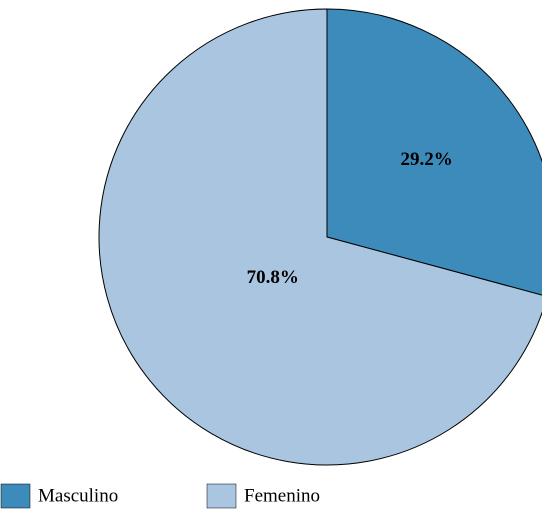 This screenshot has height=510, width=542. Describe the element at coordinates (78, 495) in the screenshot. I see `legend-label: Masculino` at that location.